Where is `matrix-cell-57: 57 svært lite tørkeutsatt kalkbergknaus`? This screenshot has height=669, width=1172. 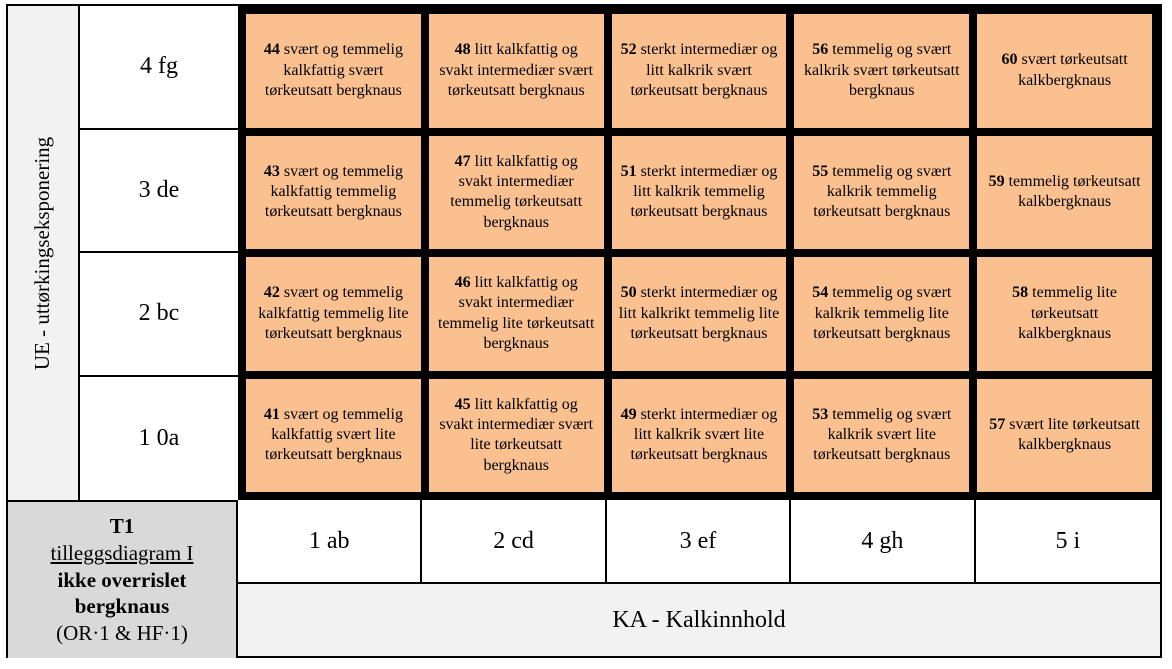
matrix-cell-57: 57 svært lite tørkeutsatt kalkbergknaus is located at coordinates (1064, 435).